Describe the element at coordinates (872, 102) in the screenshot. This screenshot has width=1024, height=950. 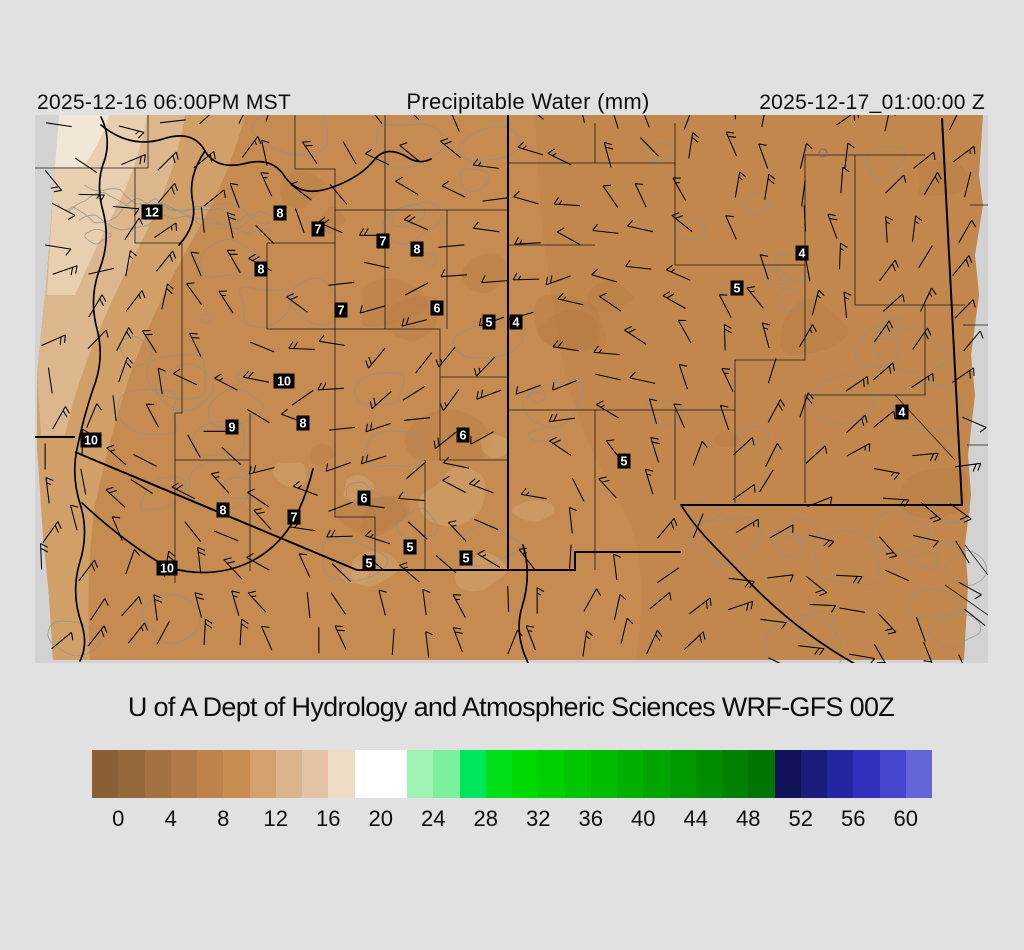
I see `valid-time-utc: 2025-12-17_01:00:00 Z` at that location.